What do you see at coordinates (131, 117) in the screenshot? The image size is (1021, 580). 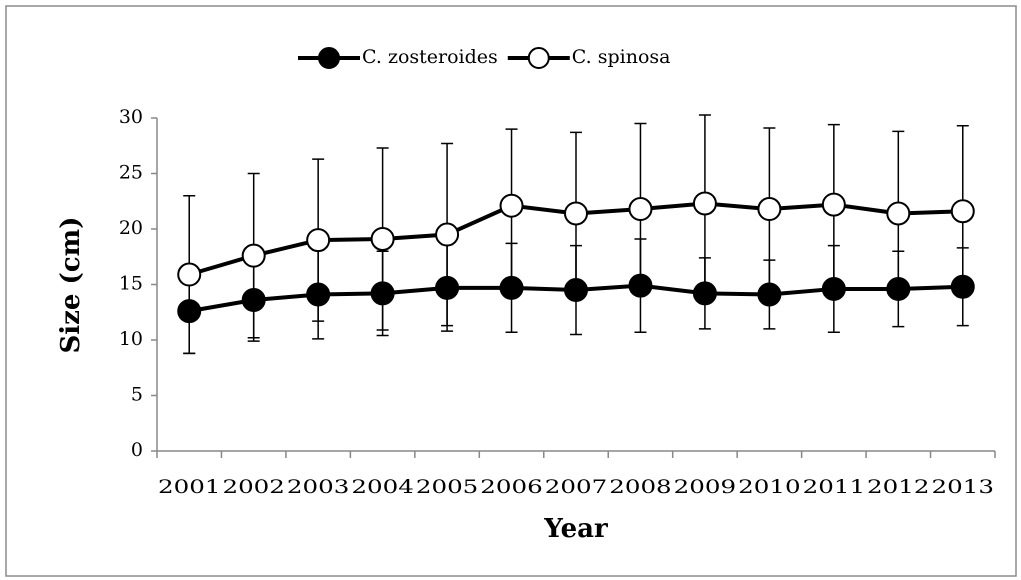 I see `y-tick-label: 30` at bounding box center [131, 117].